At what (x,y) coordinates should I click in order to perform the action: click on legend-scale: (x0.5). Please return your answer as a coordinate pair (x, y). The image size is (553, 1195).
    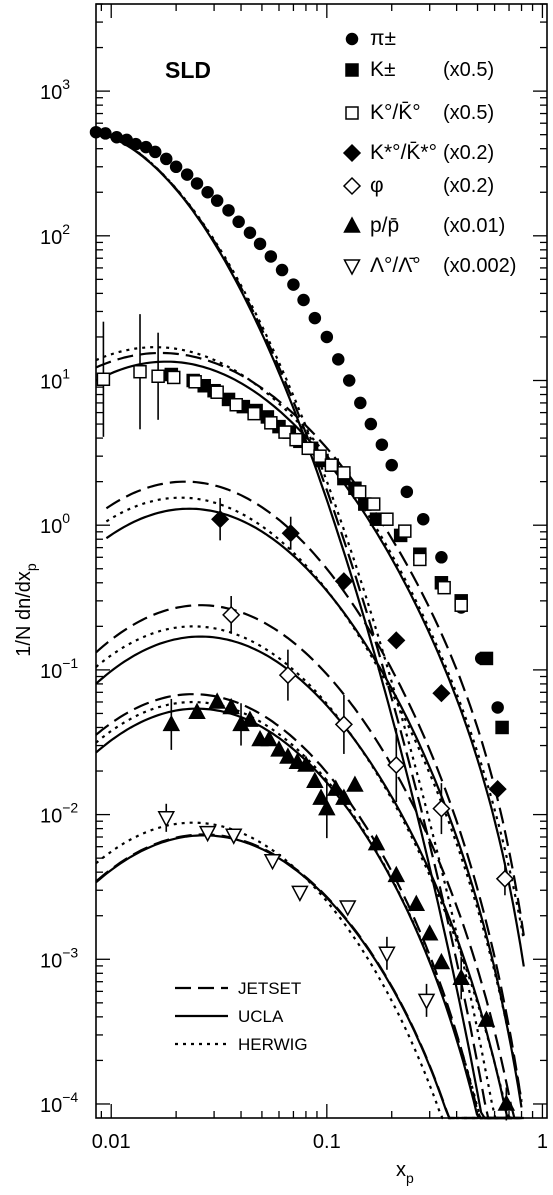
    Looking at the image, I should click on (468, 113).